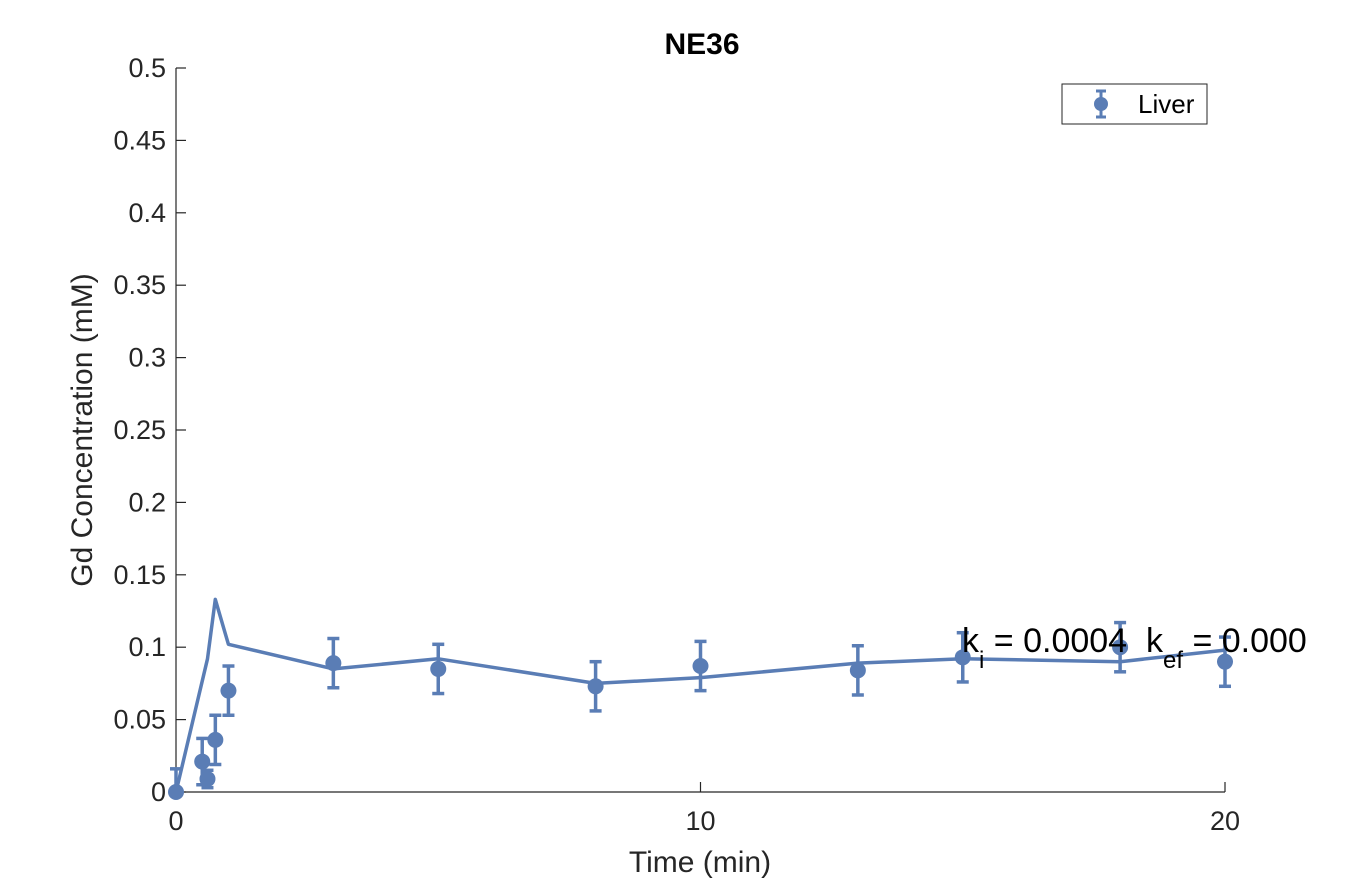  I want to click on y-axis-label: Gd Concentration (mM), so click(82, 429).